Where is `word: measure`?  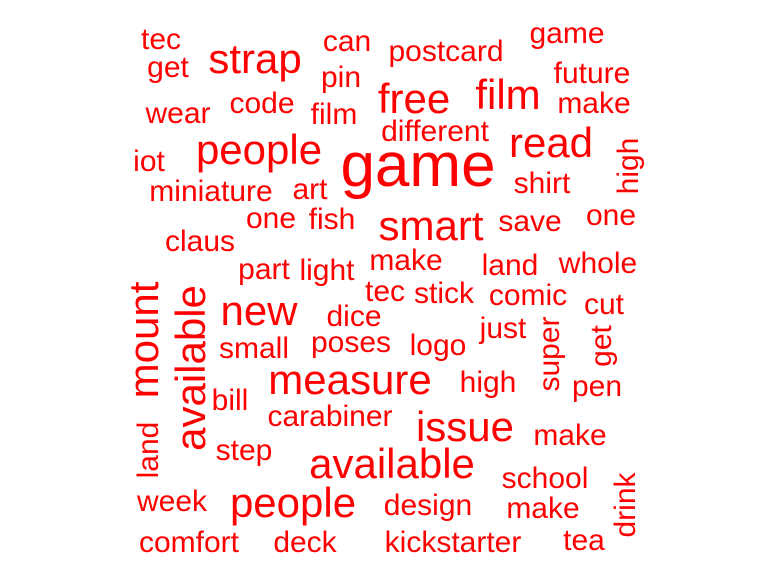
word: measure is located at coordinates (350, 379).